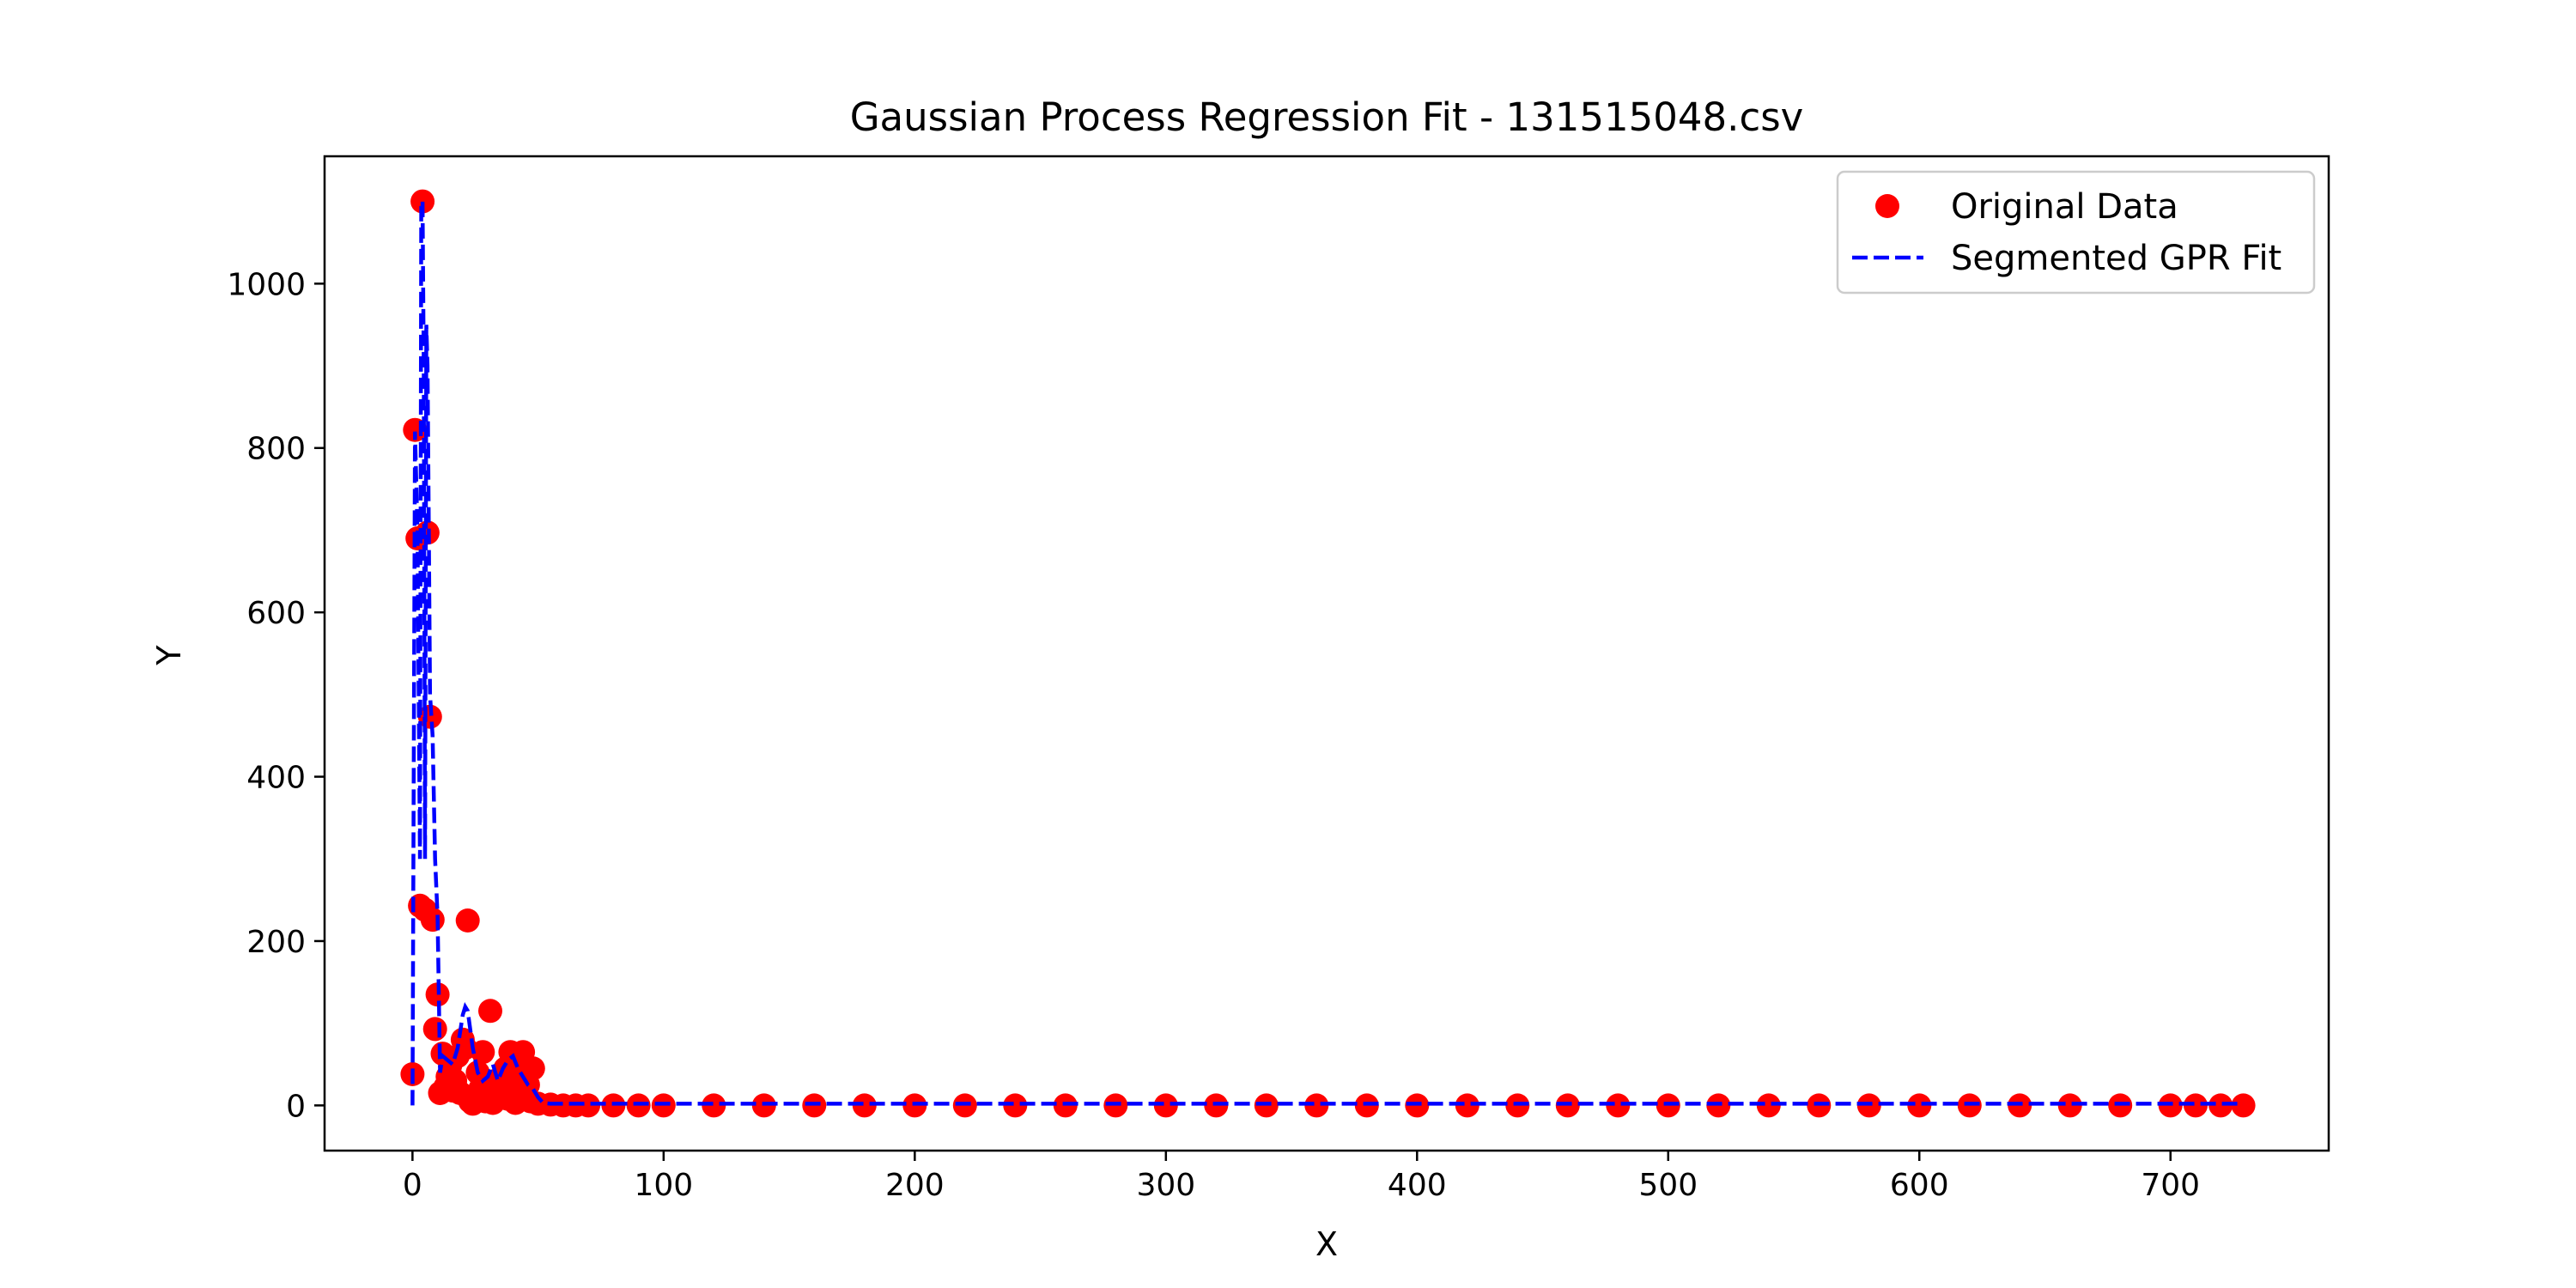 This screenshot has width=2576, height=1288. What do you see at coordinates (1418, 1185) in the screenshot?
I see `x-tick-label-400: 400` at bounding box center [1418, 1185].